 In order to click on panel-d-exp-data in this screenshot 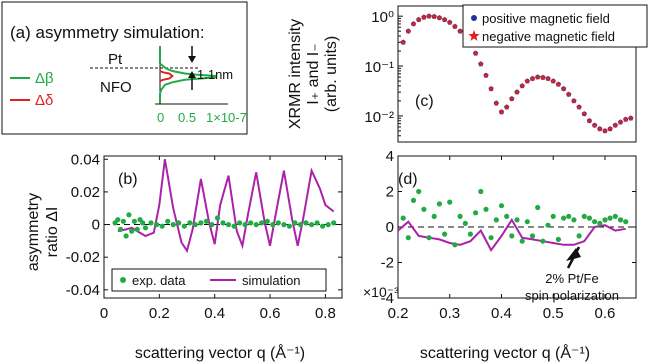, I will do `click(514, 218)`.